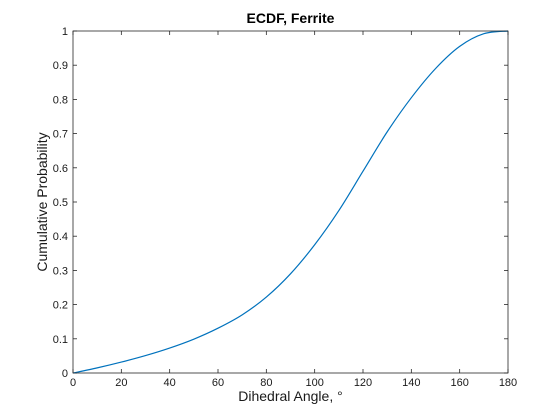 This screenshot has width=560, height=420. I want to click on y-tick-label: 0.2, so click(60, 306).